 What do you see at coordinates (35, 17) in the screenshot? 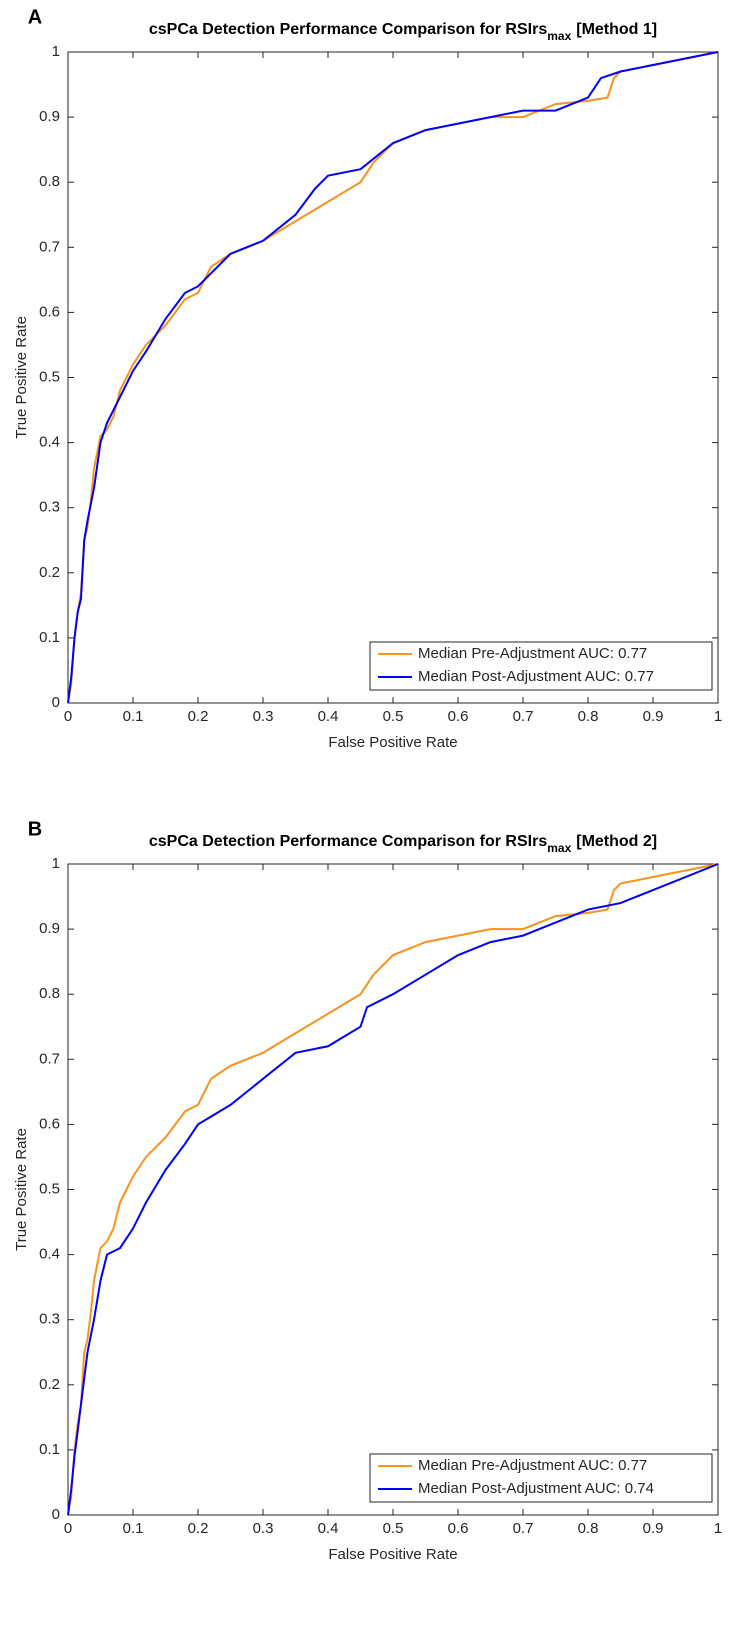
I see `panel-label: A` at bounding box center [35, 17].